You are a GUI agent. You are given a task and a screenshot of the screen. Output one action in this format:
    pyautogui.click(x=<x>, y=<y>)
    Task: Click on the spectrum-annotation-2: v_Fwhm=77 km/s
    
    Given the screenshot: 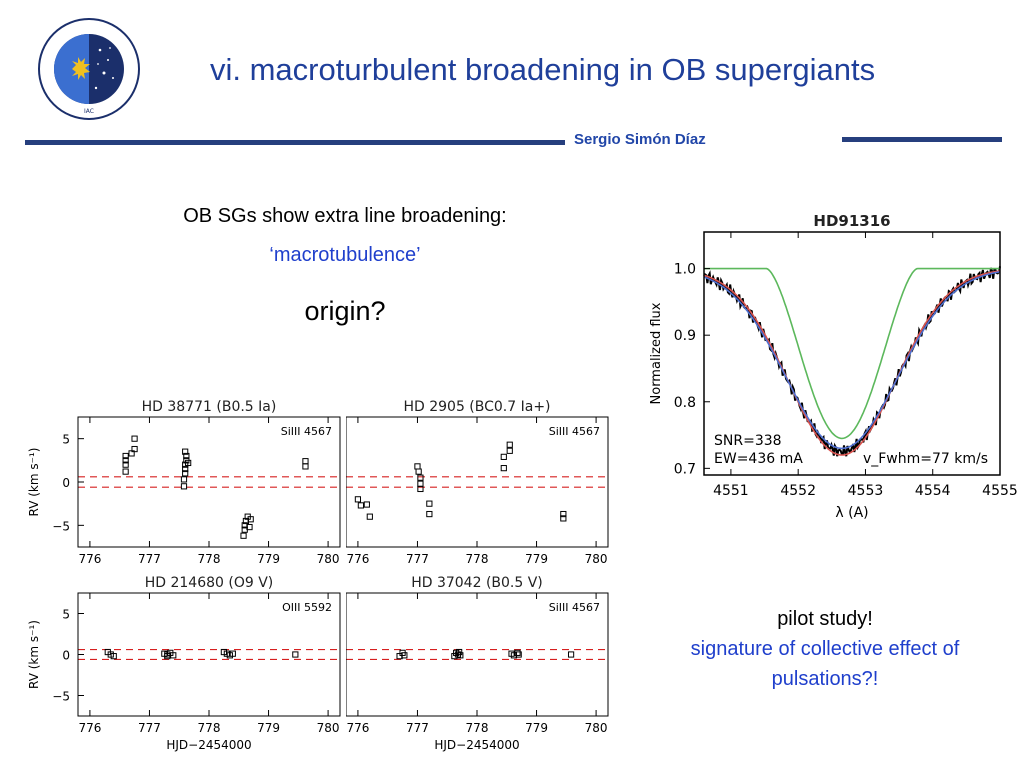 What is the action you would take?
    pyautogui.click(x=925, y=459)
    